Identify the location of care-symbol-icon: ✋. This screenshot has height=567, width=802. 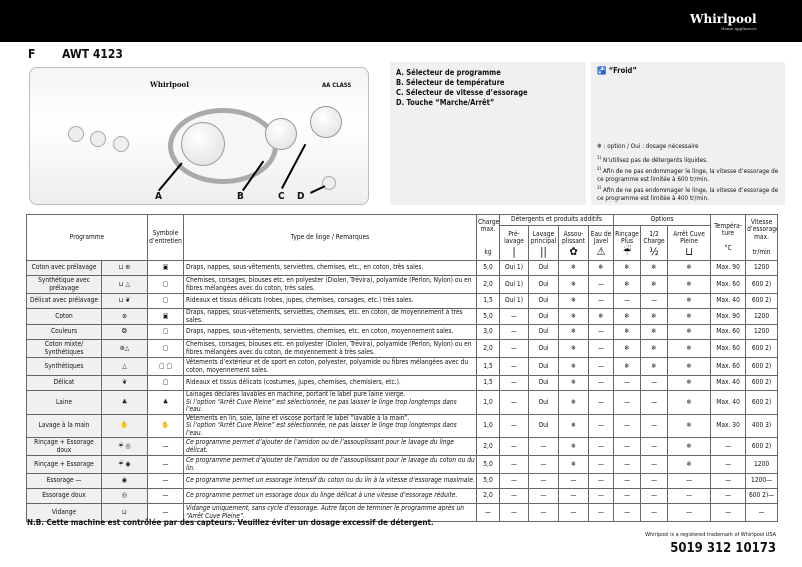
(165, 425).